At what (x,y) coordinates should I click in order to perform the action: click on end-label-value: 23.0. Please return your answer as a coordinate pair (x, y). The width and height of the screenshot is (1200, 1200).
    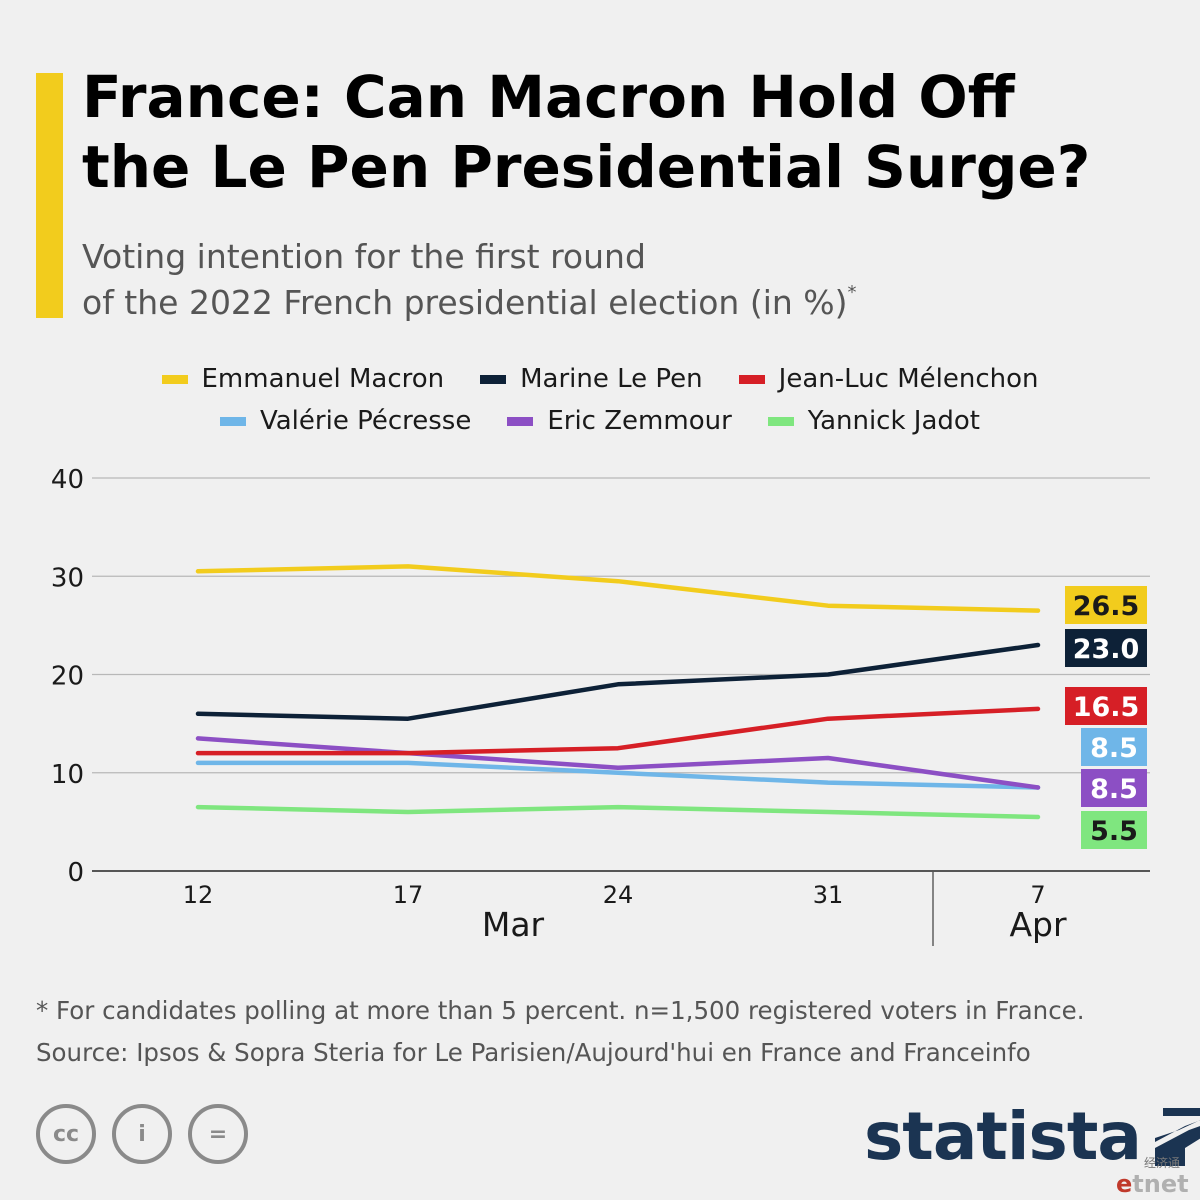
    Looking at the image, I should click on (1106, 649).